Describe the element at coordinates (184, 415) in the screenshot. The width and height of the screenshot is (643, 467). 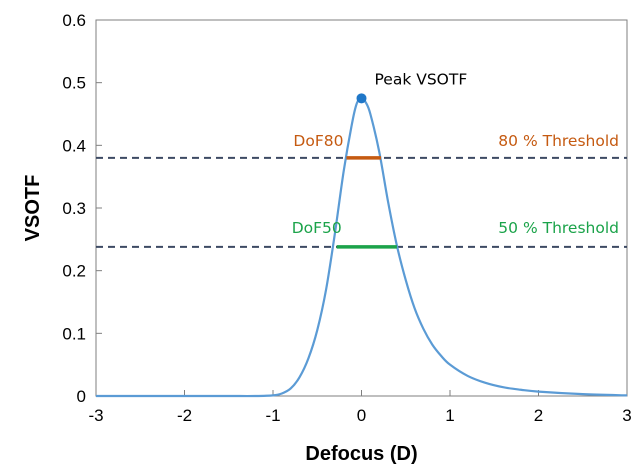
I see `x-tick-label: -2` at that location.